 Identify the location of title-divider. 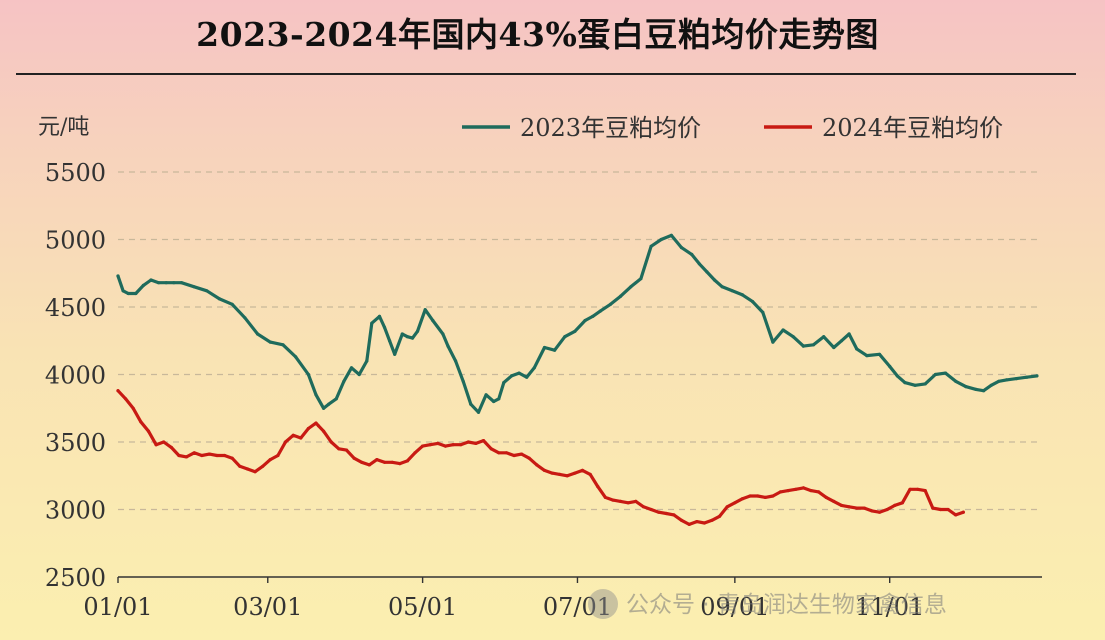
(546, 74).